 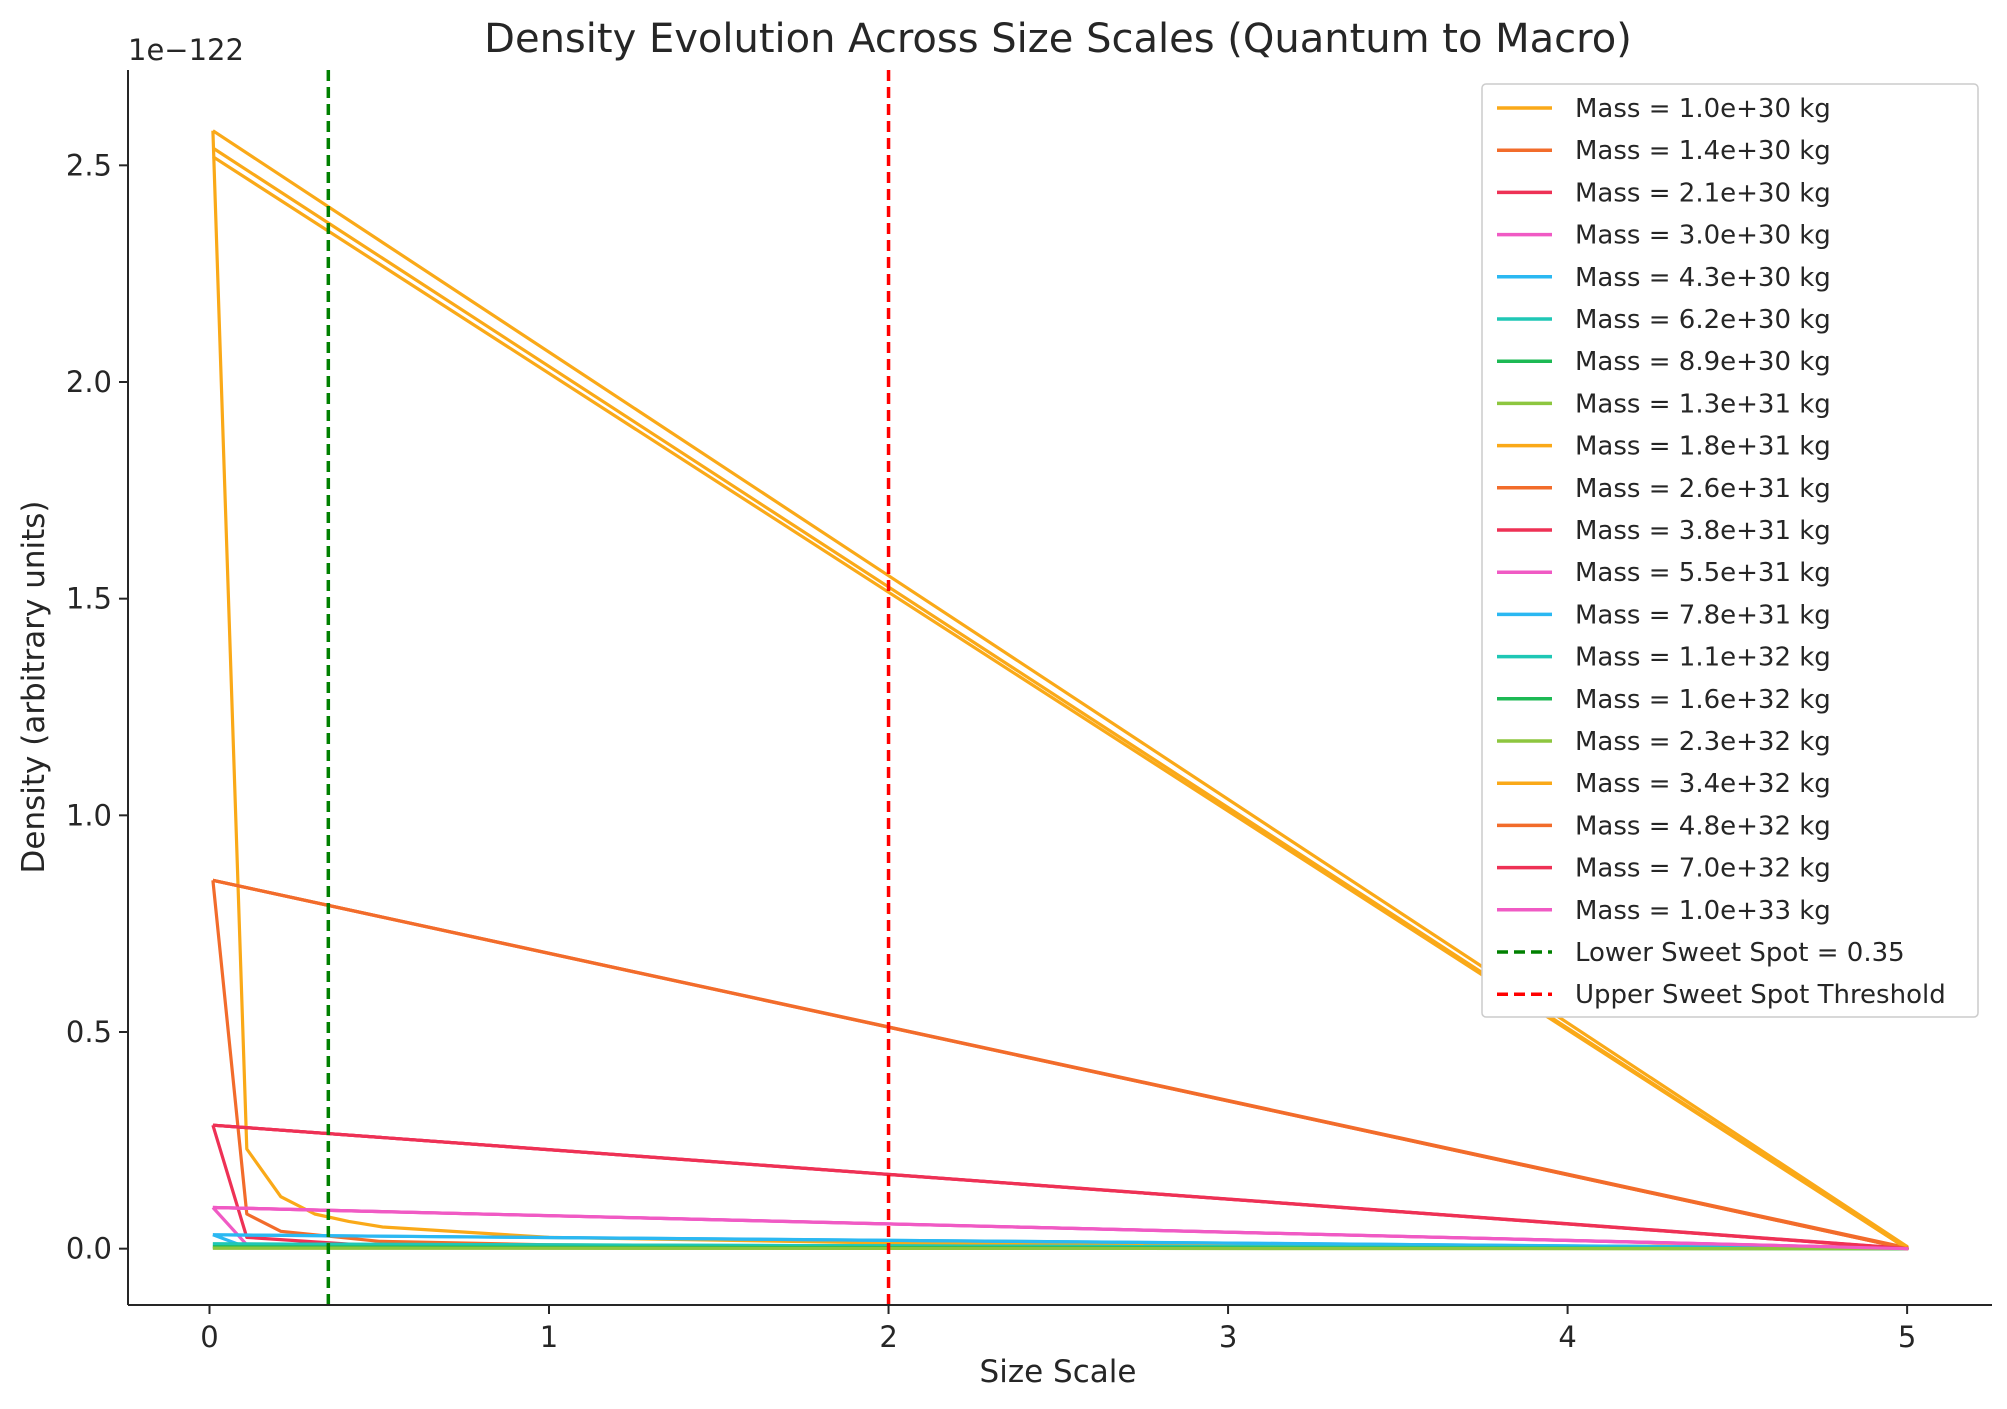 What do you see at coordinates (1703, 109) in the screenshot?
I see `legend-label: Mass = 1.0e+30 kg` at bounding box center [1703, 109].